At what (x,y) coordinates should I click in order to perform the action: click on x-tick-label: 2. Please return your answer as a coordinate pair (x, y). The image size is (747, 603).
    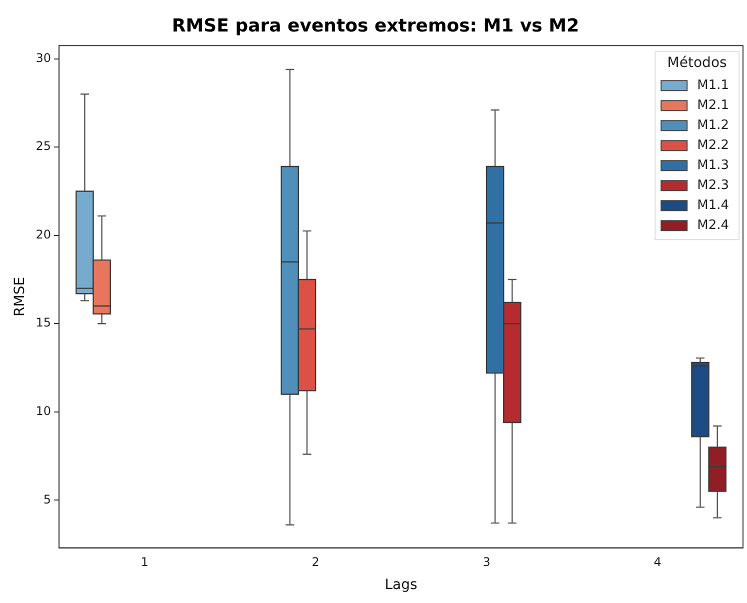
    Looking at the image, I should click on (316, 562).